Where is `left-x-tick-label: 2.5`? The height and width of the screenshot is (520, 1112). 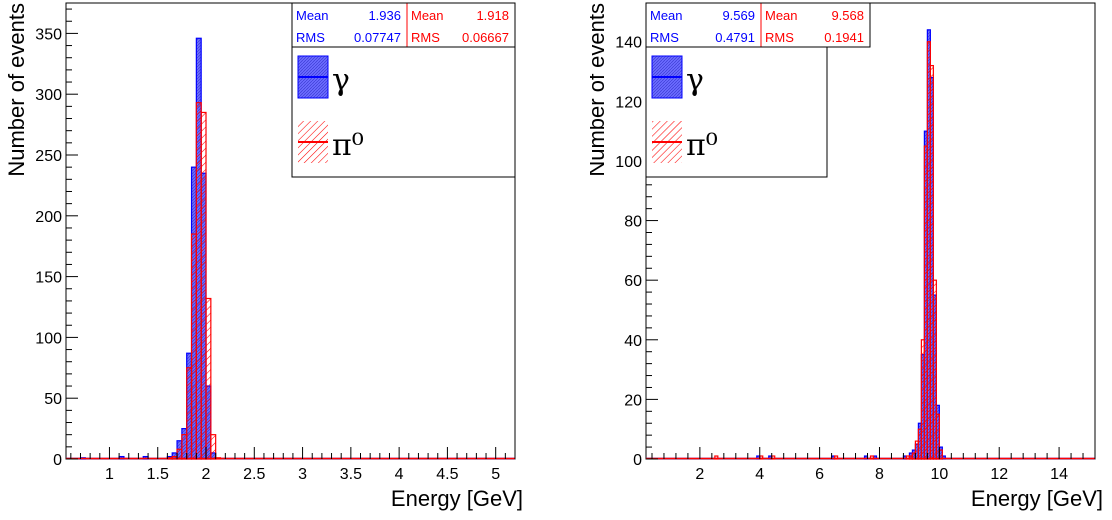
left-x-tick-label: 2.5 is located at coordinates (254, 474).